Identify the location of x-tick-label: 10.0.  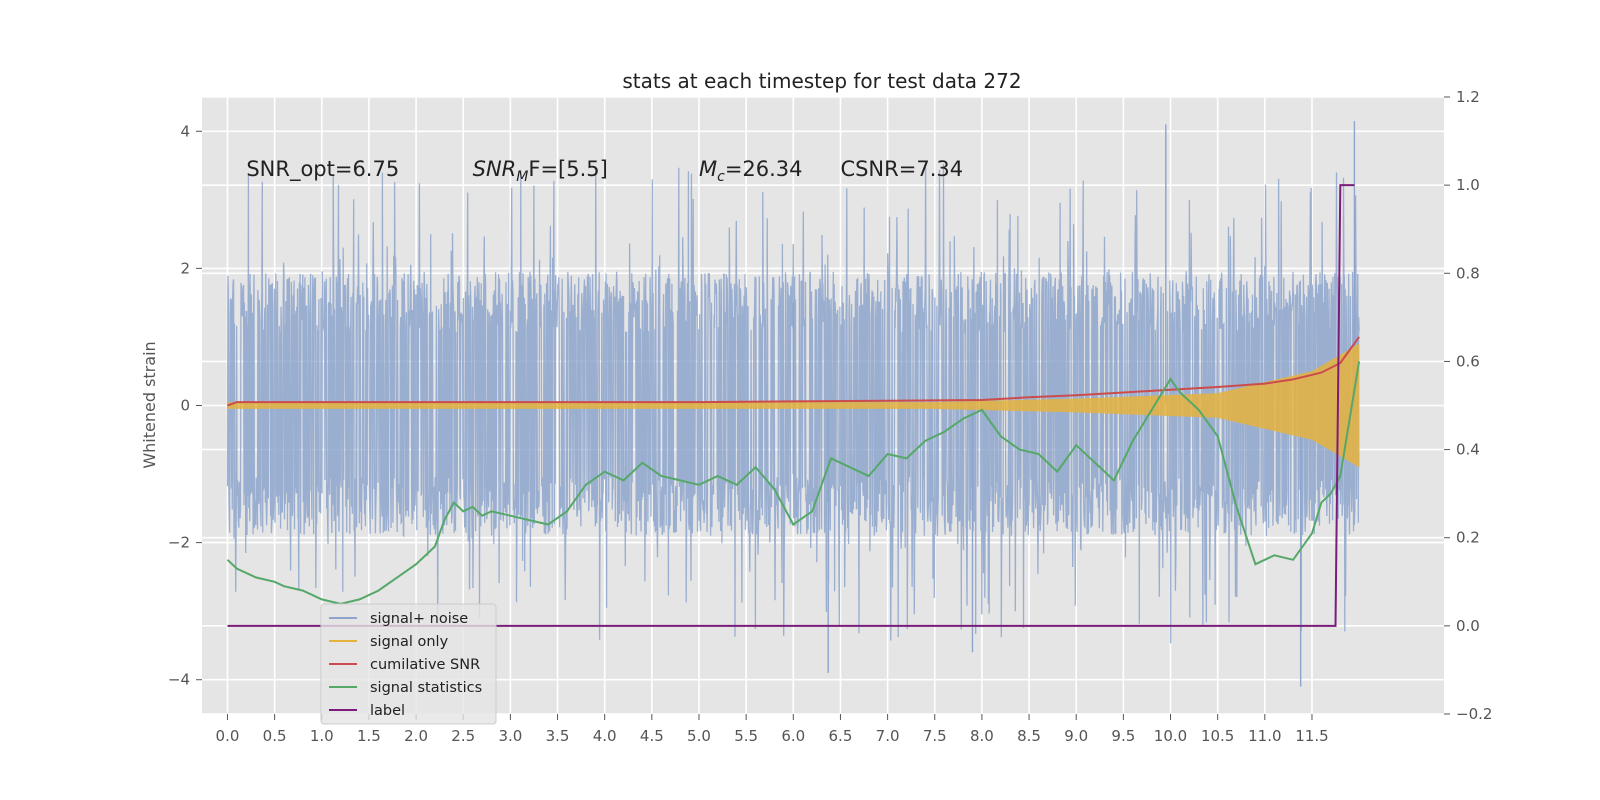
(1170, 736).